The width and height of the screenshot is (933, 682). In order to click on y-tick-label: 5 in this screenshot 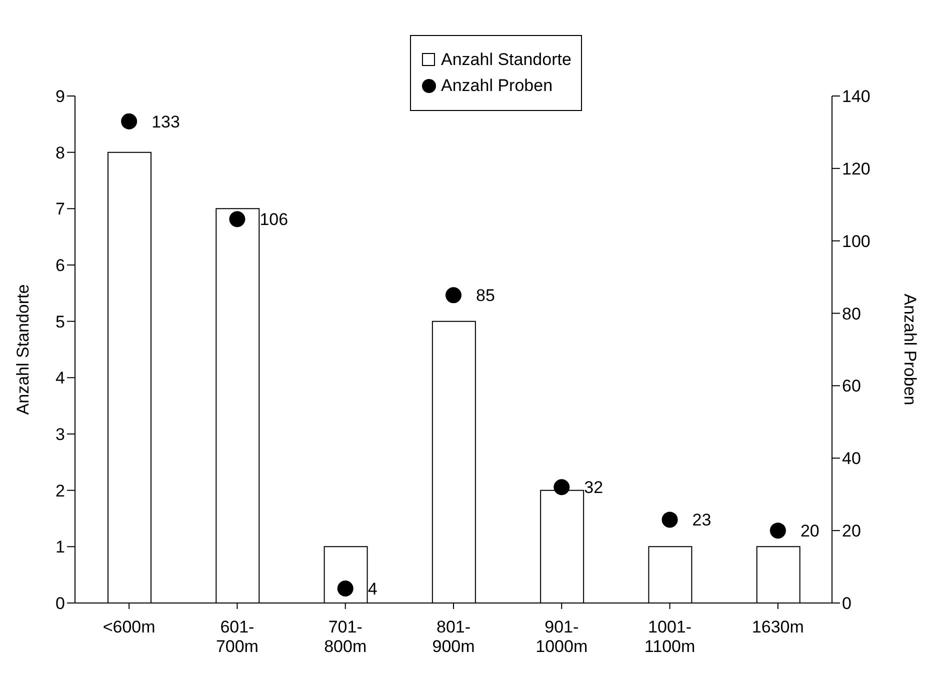, I will do `click(60, 322)`.